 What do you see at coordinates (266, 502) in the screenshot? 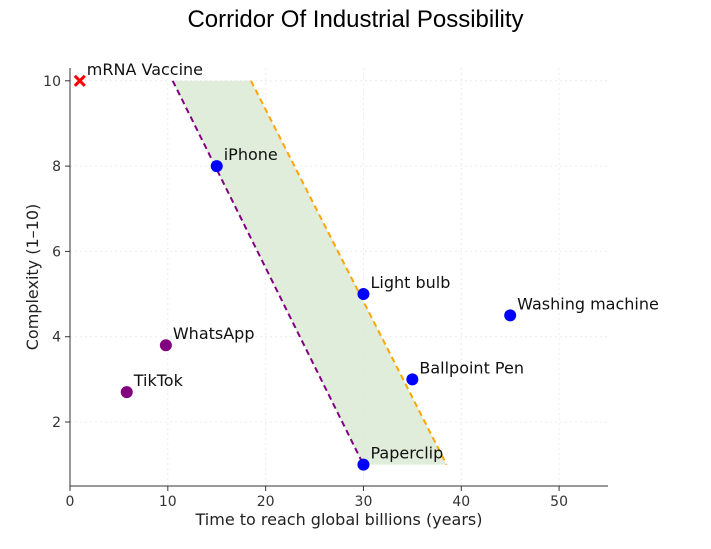
I see `x-tick-label: 20` at bounding box center [266, 502].